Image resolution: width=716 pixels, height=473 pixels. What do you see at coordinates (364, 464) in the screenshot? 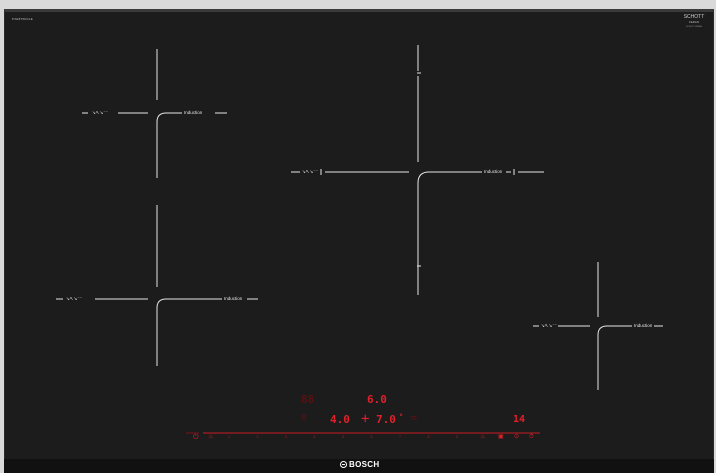
I see `brand-name: BOSCH` at bounding box center [364, 464].